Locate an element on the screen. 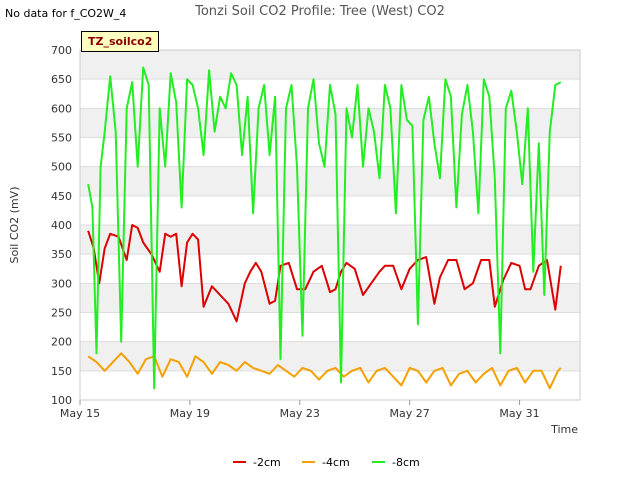 The height and width of the screenshot is (480, 640). y-ticks: 100 150 200 250 300 350 400 450 500 550 600 650 700 is located at coordinates (61, 225).